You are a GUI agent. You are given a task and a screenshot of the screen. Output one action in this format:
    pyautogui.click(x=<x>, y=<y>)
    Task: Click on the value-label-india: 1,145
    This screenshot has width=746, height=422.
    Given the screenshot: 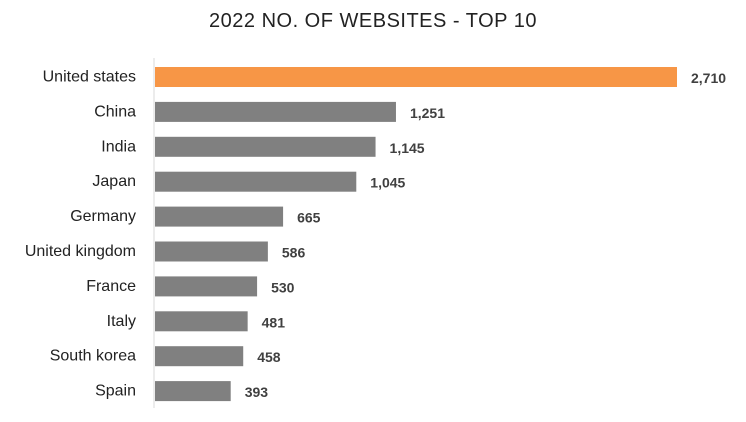 What is the action you would take?
    pyautogui.click(x=407, y=148)
    